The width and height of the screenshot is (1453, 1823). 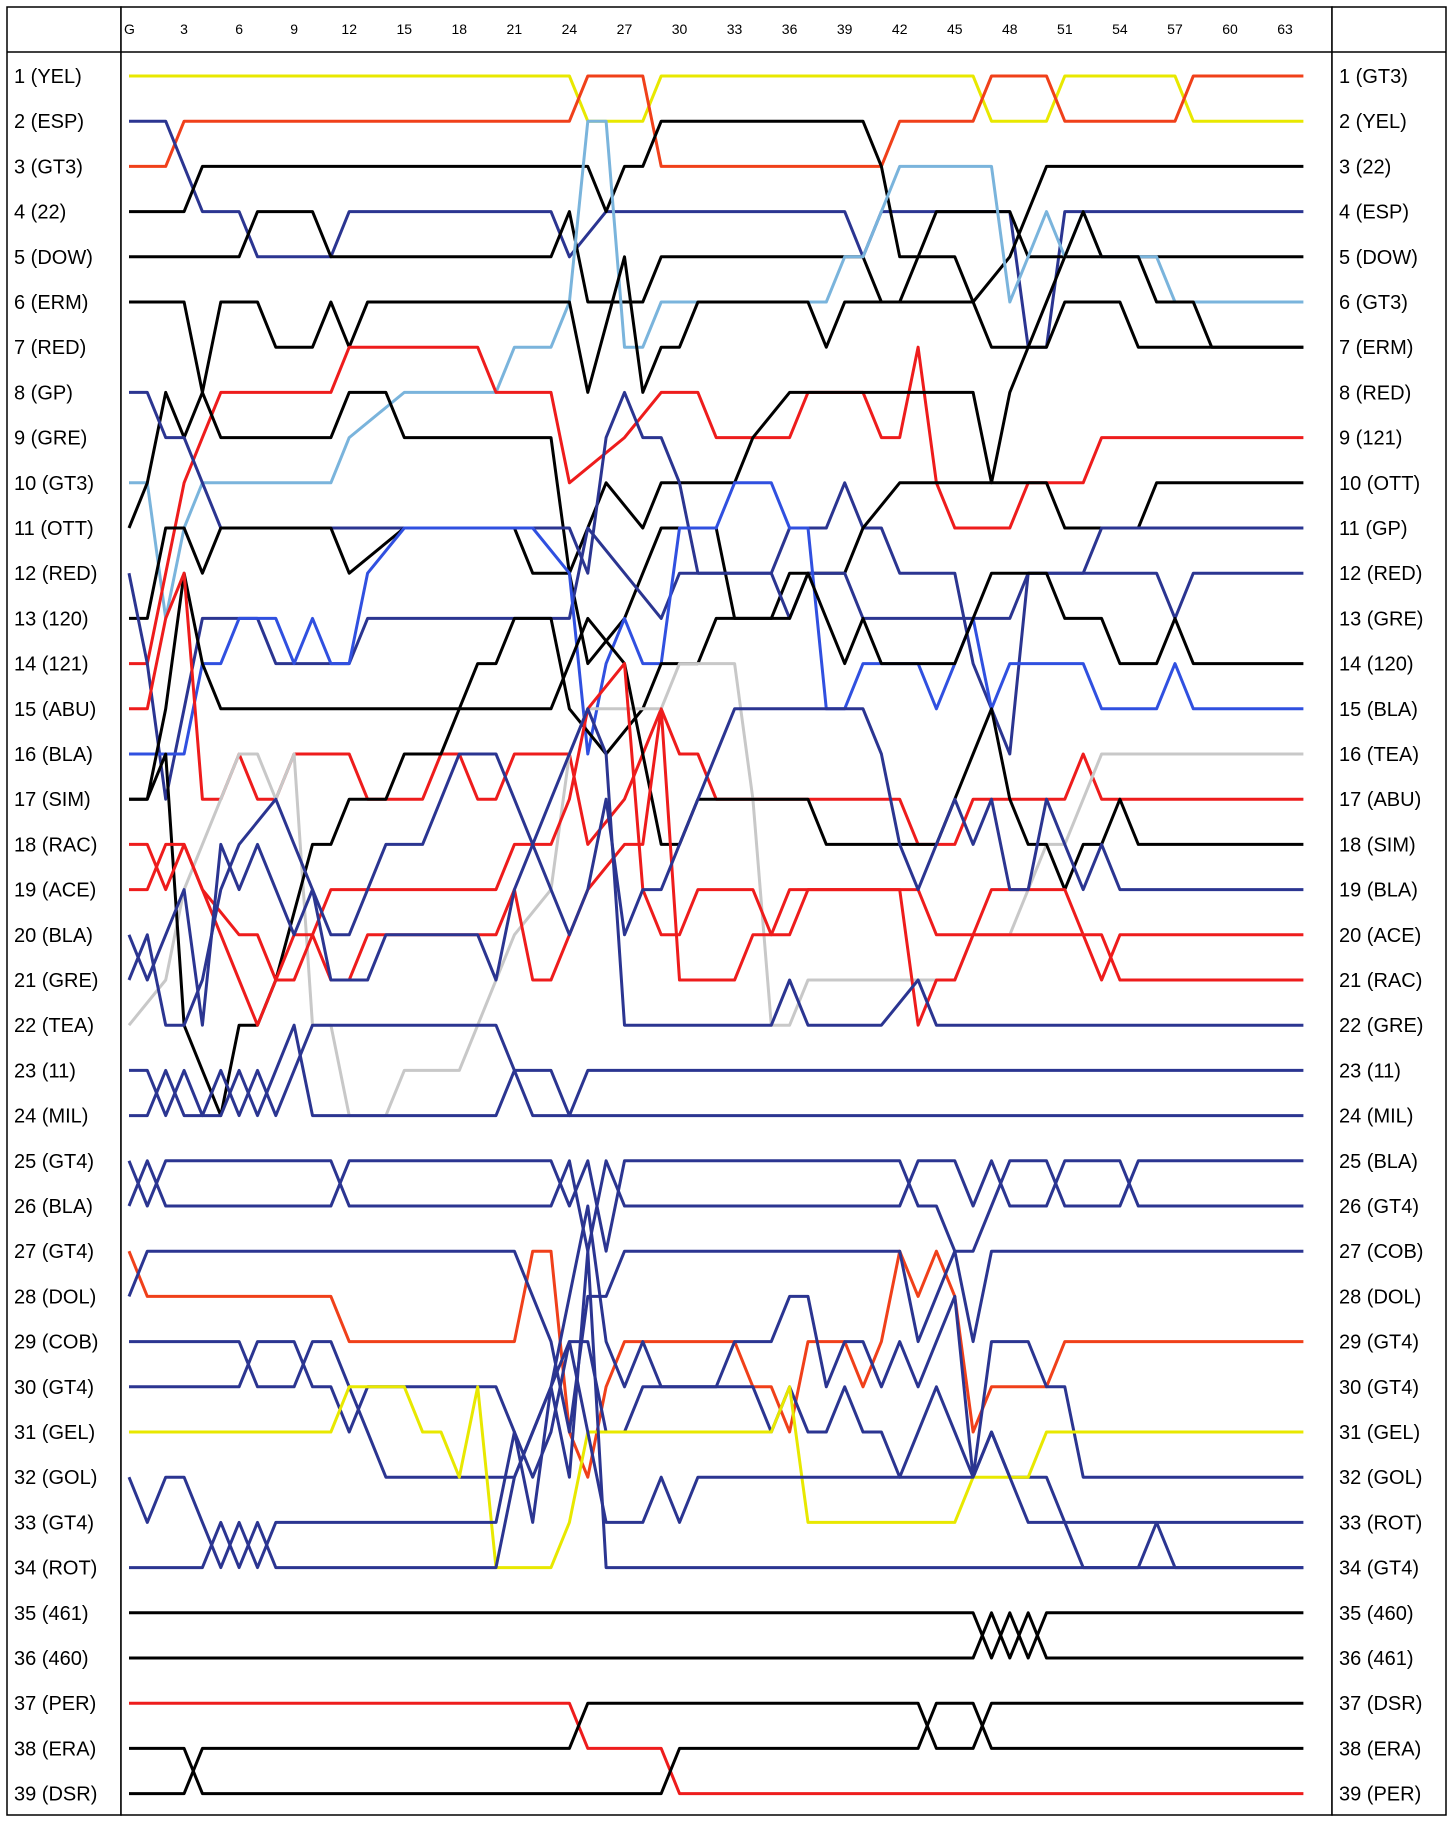 I want to click on start-position-label: 35 (461), so click(x=51, y=1614).